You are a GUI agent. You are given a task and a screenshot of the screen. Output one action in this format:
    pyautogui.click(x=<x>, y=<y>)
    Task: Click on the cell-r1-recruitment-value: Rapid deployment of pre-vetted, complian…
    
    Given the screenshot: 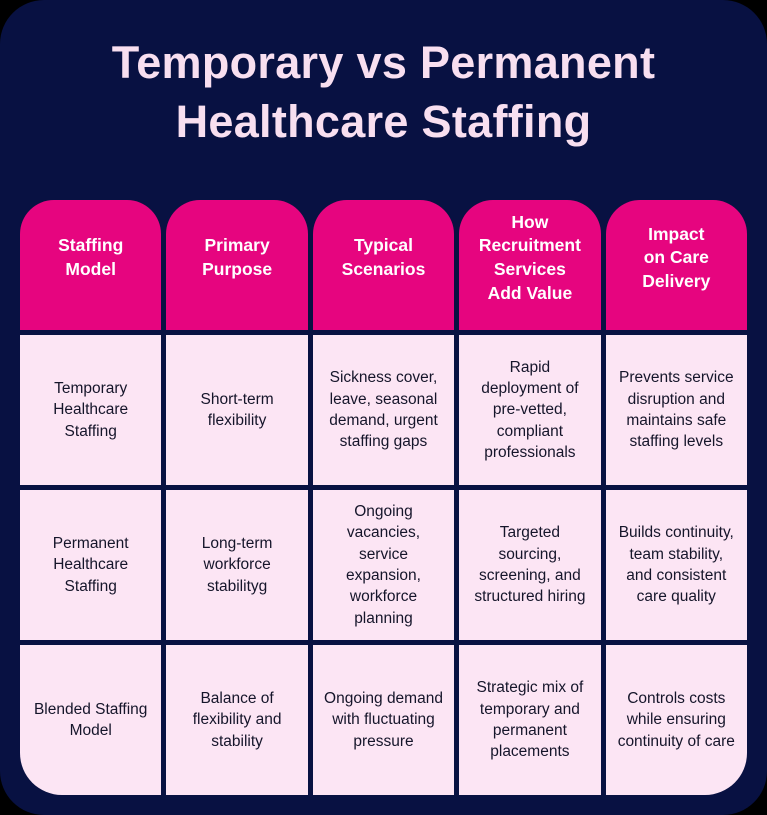 What is the action you would take?
    pyautogui.click(x=530, y=410)
    